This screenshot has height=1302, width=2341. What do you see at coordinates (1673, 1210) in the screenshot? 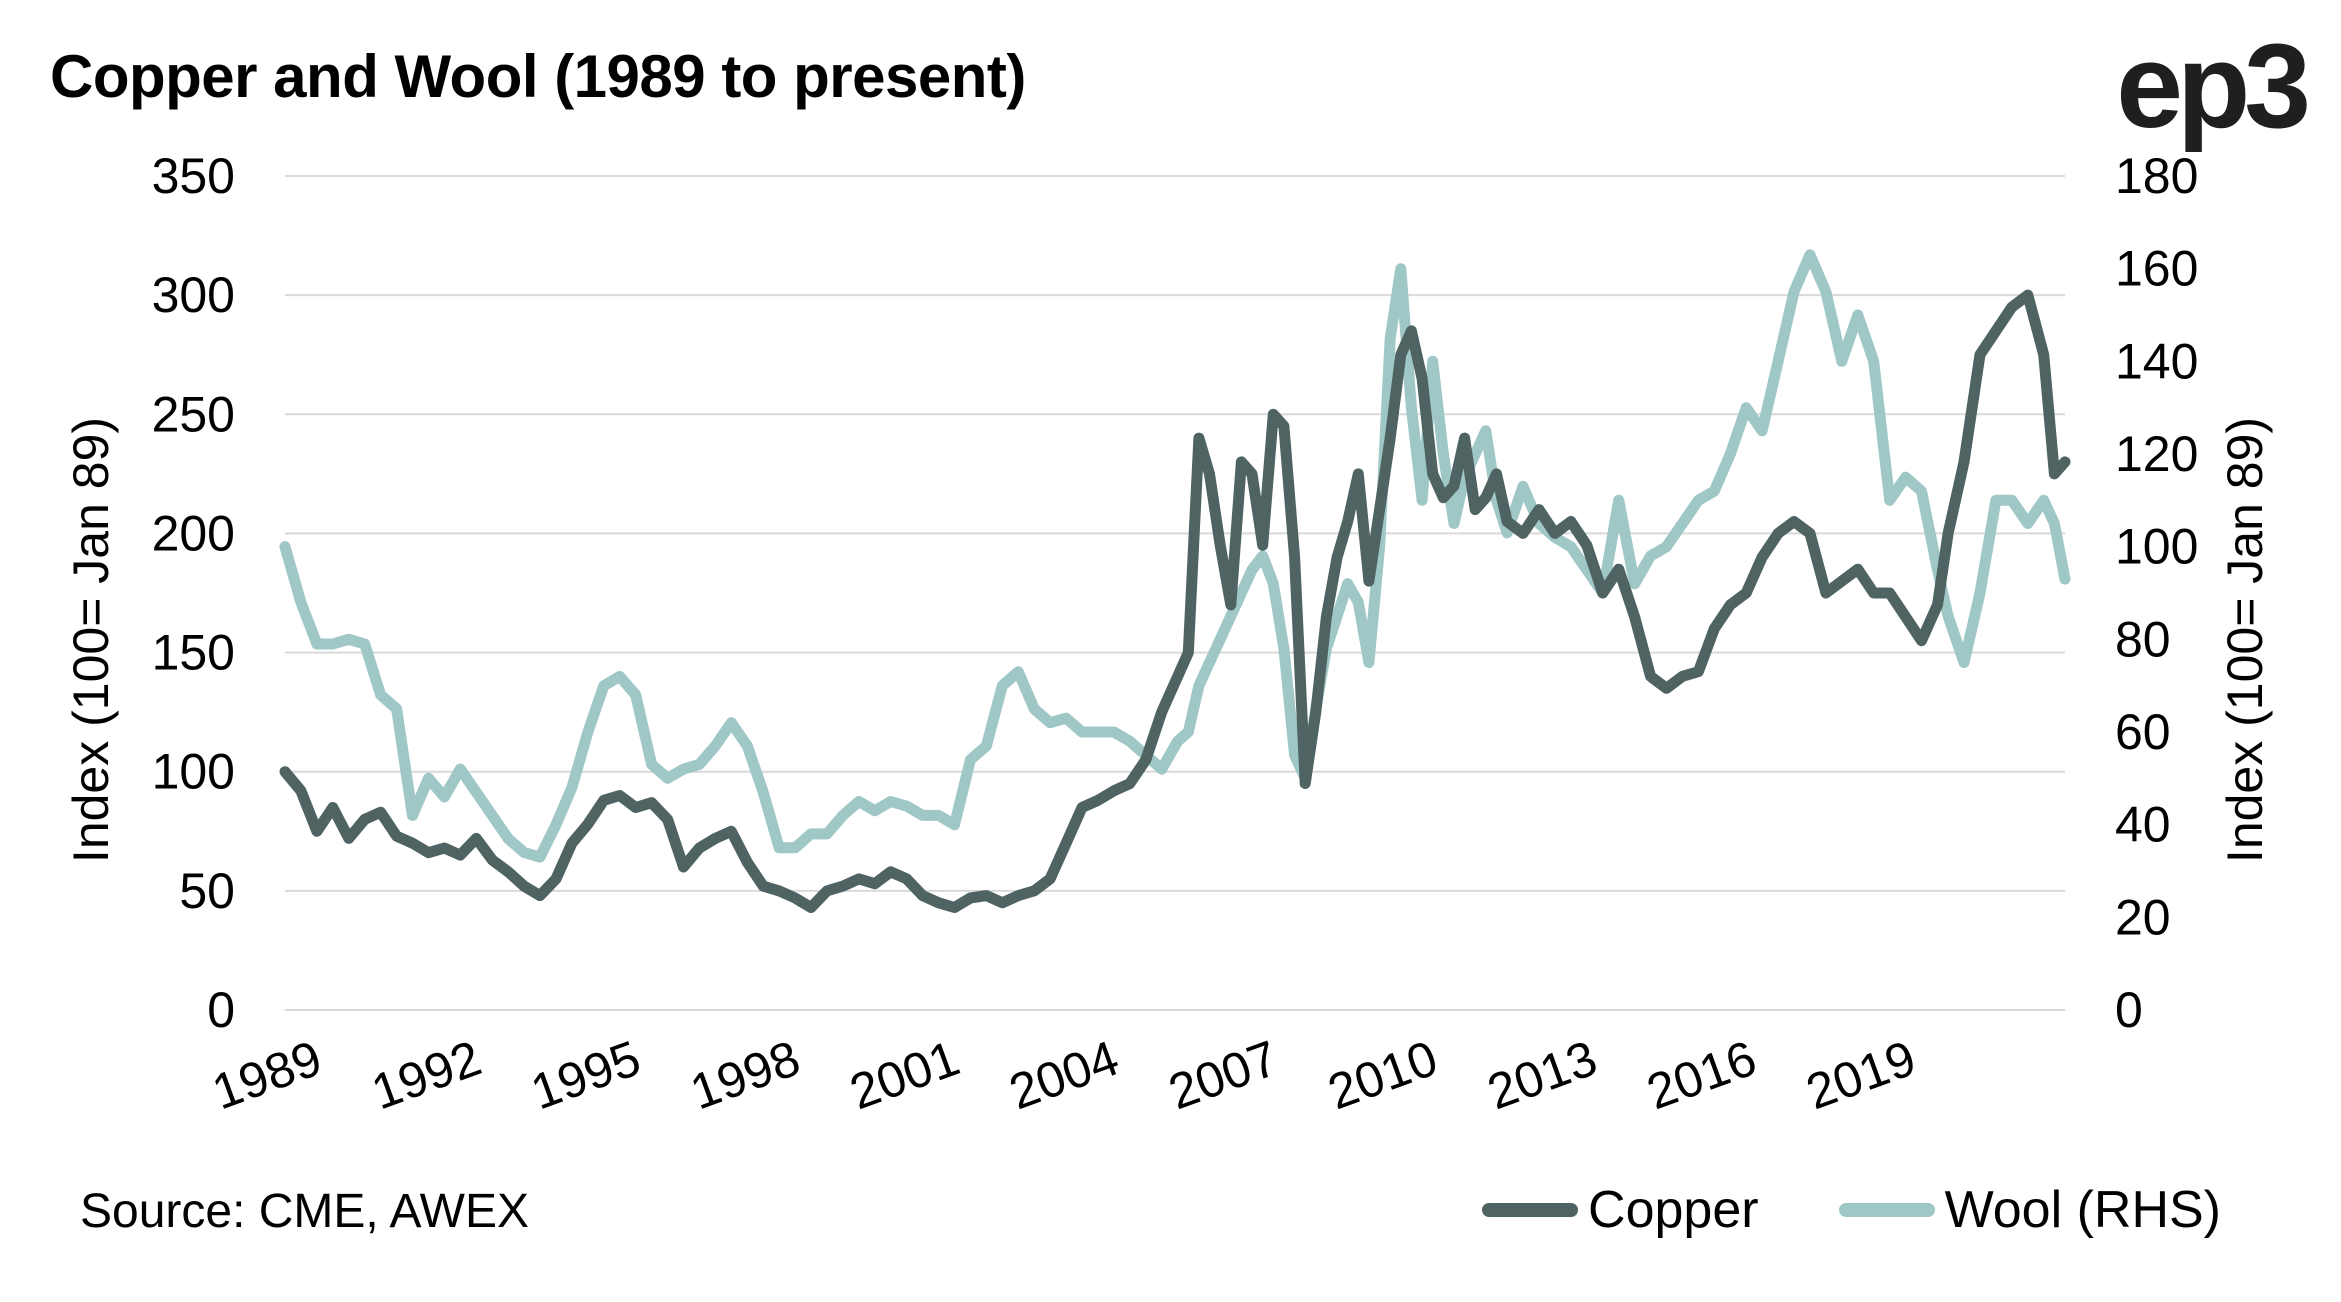
I see `legend-label-copper: Copper` at bounding box center [1673, 1210].